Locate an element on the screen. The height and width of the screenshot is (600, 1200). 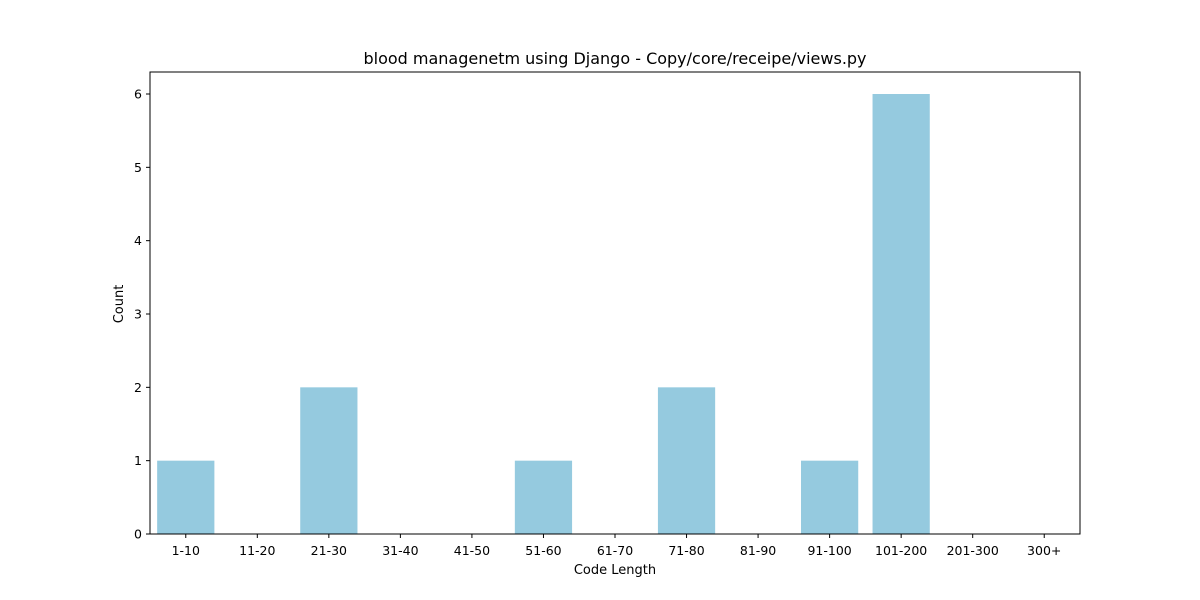
x-tick-label: 11-20 is located at coordinates (257, 550).